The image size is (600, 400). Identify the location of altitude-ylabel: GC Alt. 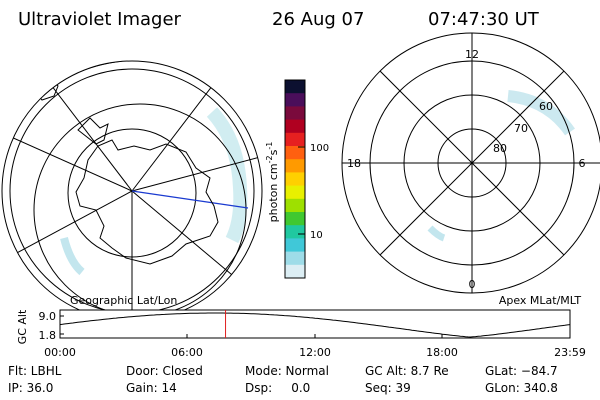
(22, 326).